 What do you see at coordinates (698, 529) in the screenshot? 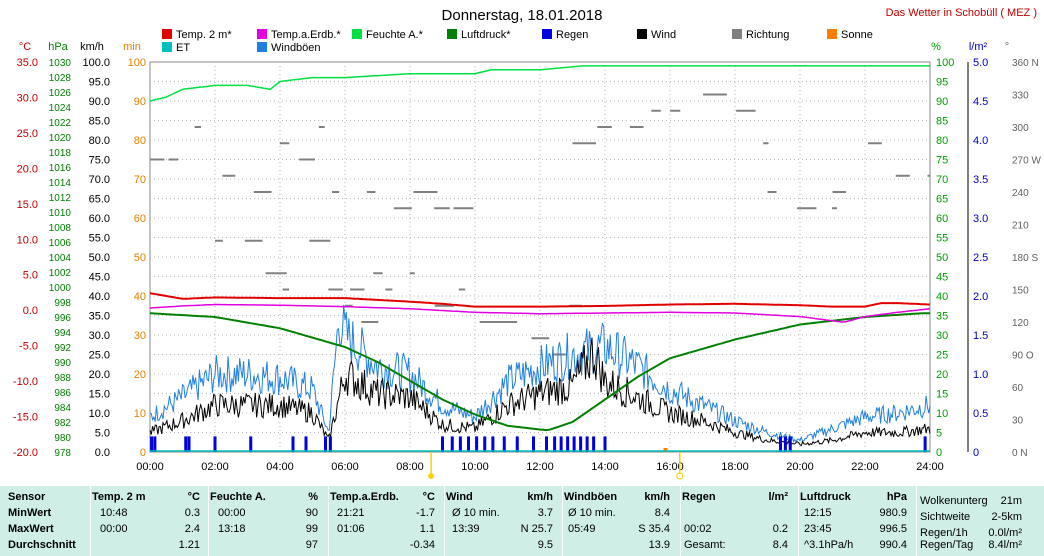
I see `stats-time: 00:02` at bounding box center [698, 529].